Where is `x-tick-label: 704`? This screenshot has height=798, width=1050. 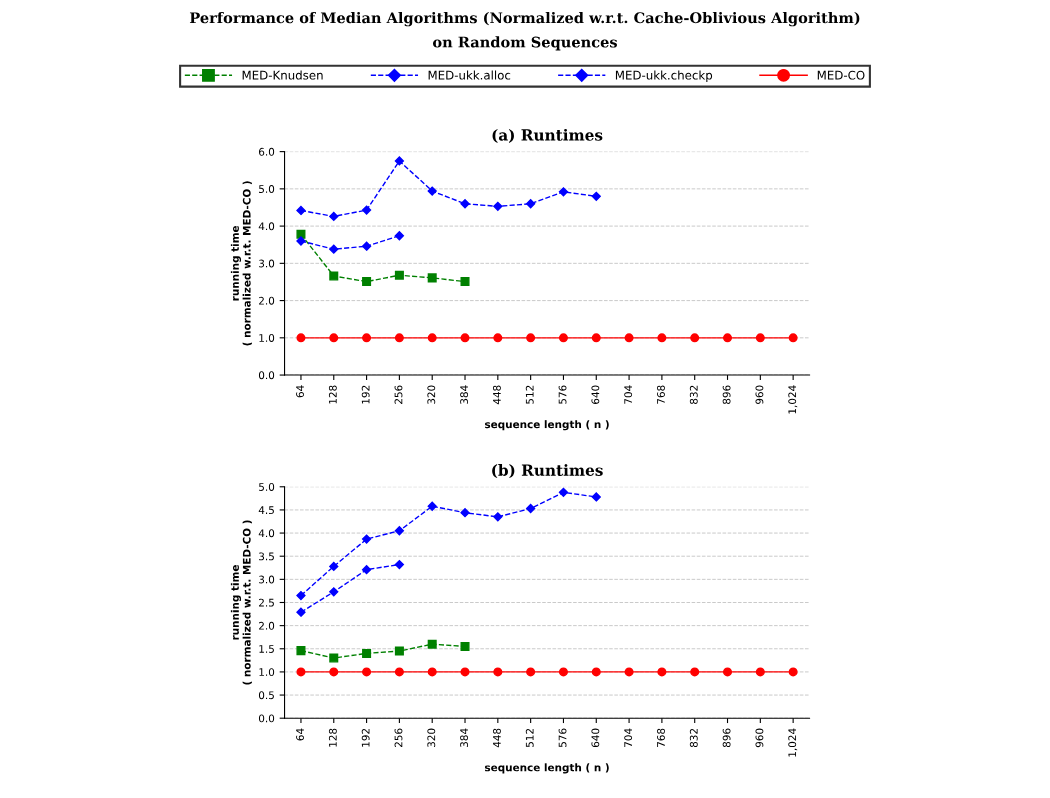 x-tick-label: 704 is located at coordinates (628, 394).